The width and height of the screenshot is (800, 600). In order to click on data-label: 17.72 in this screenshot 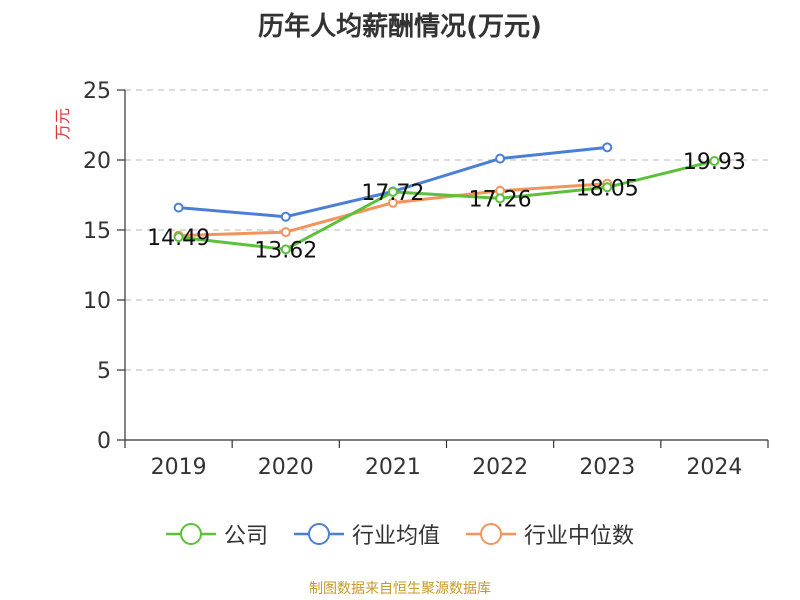, I will do `click(392, 193)`.